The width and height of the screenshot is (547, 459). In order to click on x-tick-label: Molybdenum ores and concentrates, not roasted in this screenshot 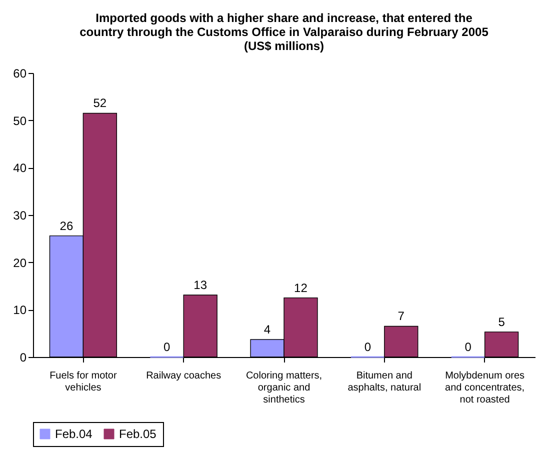, I will do `click(485, 388)`.